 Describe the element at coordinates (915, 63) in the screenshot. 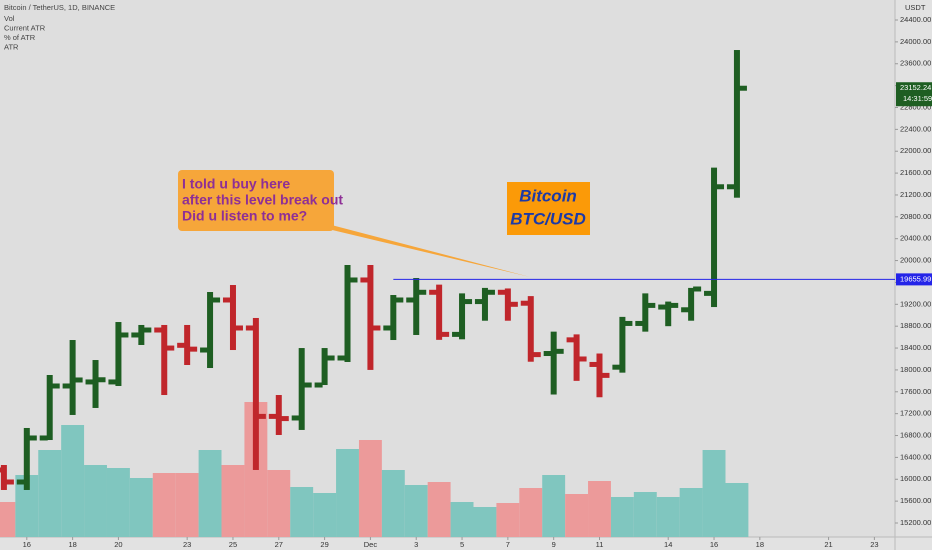

I see `y-tick-label: 23600.00` at that location.